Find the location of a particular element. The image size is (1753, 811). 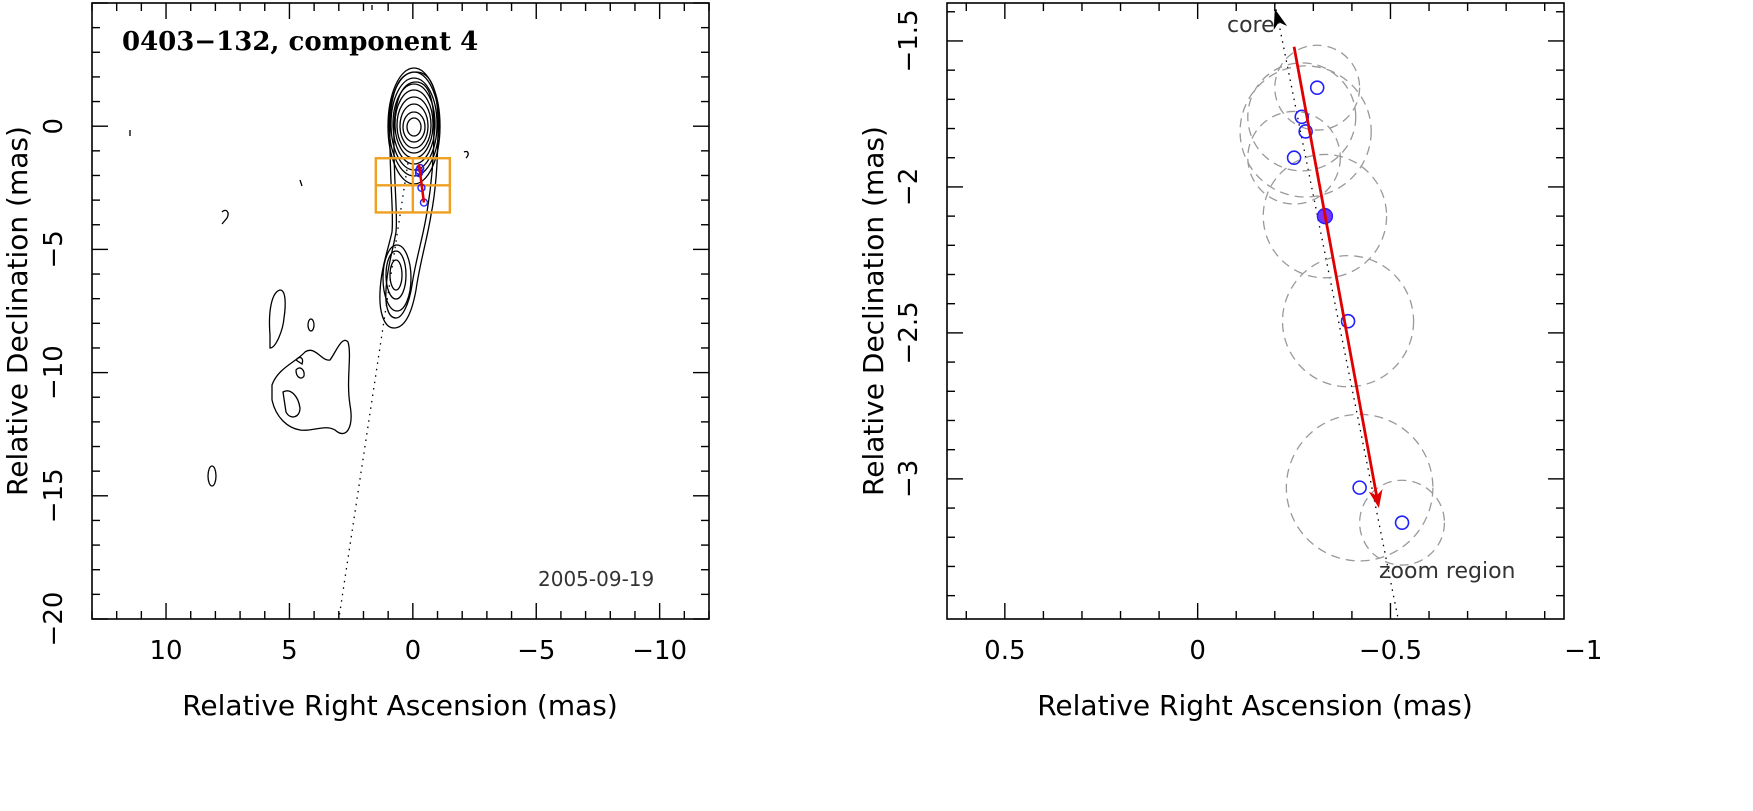

component-positions is located at coordinates (1348, 305).